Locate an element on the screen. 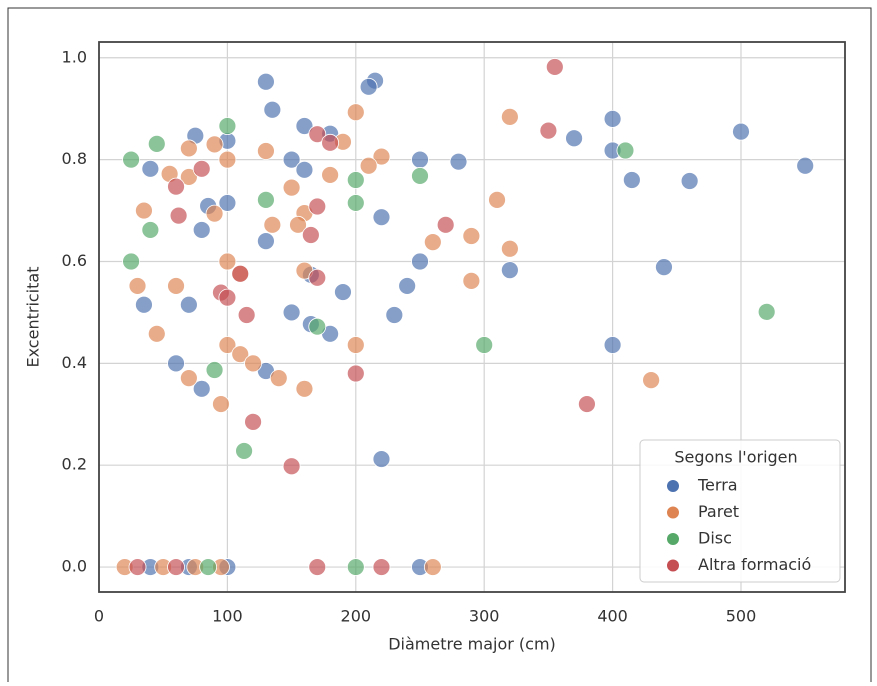 This screenshot has width=877, height=686. y-axis-label: Excentricitat is located at coordinates (33, 317).